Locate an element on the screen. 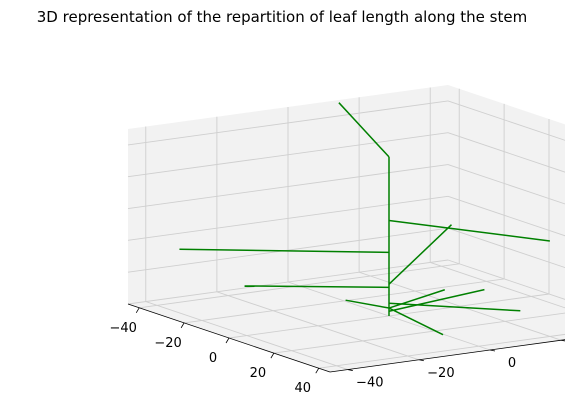  x-tick-label: 20 is located at coordinates (258, 373).